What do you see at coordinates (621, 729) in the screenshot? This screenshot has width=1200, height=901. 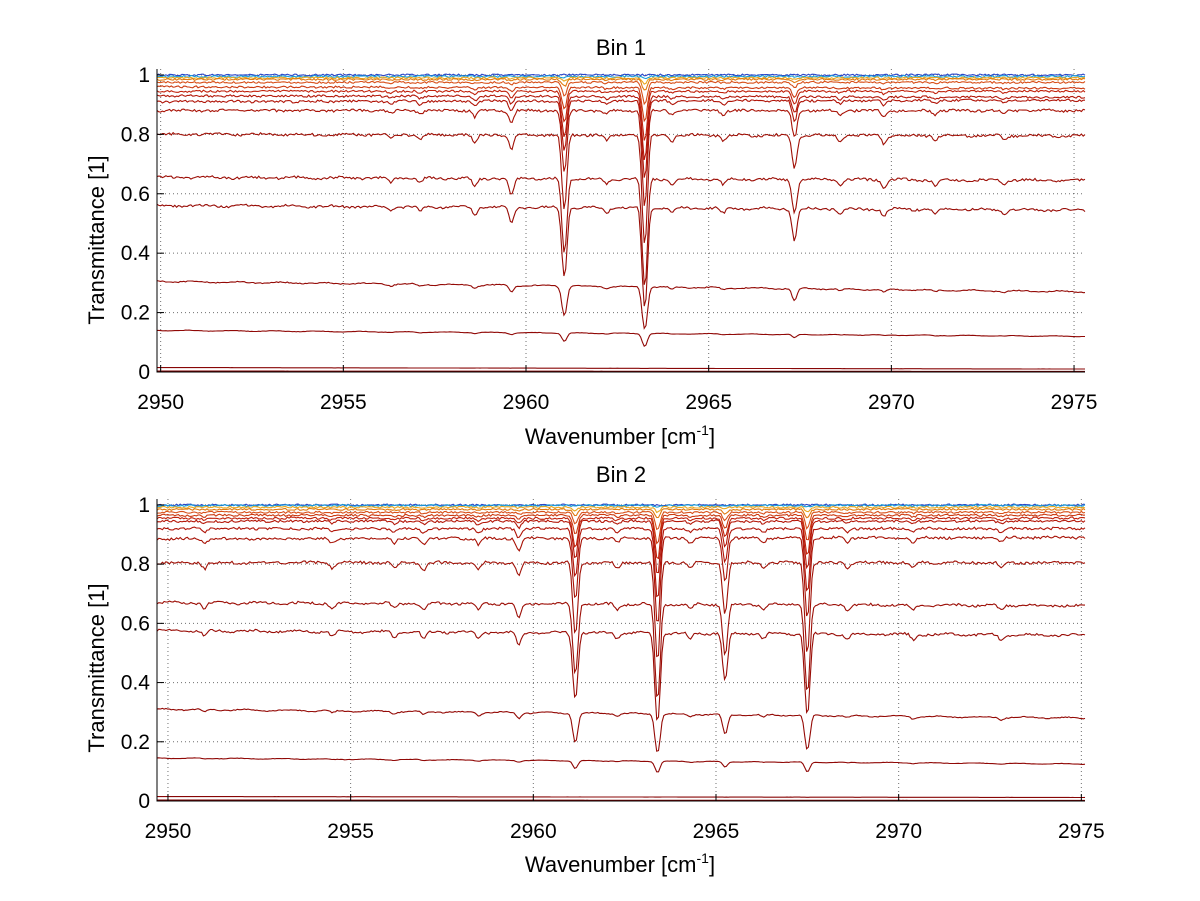 I see `bin-2-series-l14` at bounding box center [621, 729].